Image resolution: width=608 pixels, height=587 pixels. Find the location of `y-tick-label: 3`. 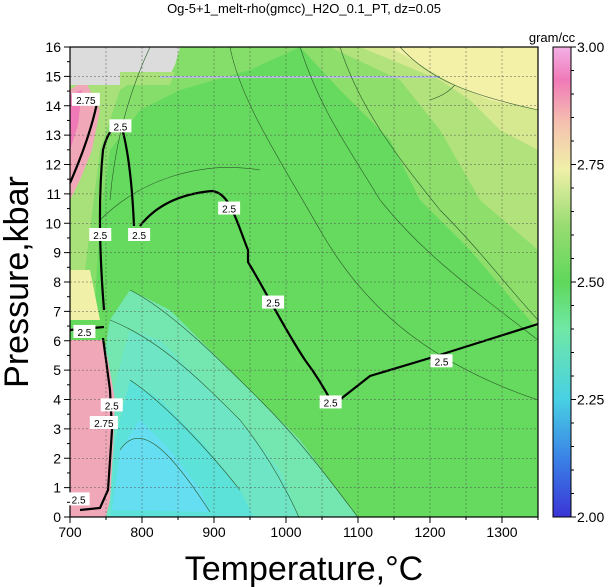

y-tick-label: 3 is located at coordinates (57, 429).